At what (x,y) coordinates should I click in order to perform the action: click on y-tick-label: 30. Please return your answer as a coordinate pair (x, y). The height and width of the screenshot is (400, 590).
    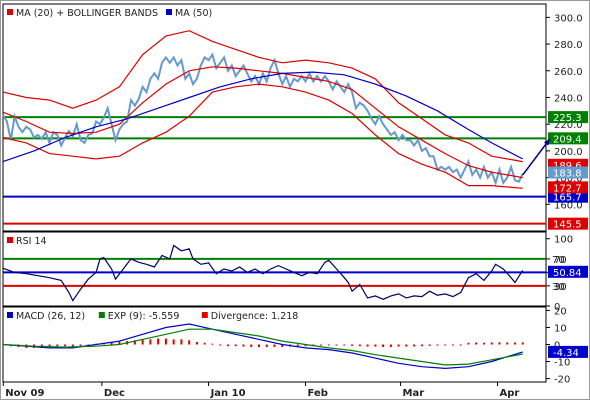
    Looking at the image, I should click on (560, 287).